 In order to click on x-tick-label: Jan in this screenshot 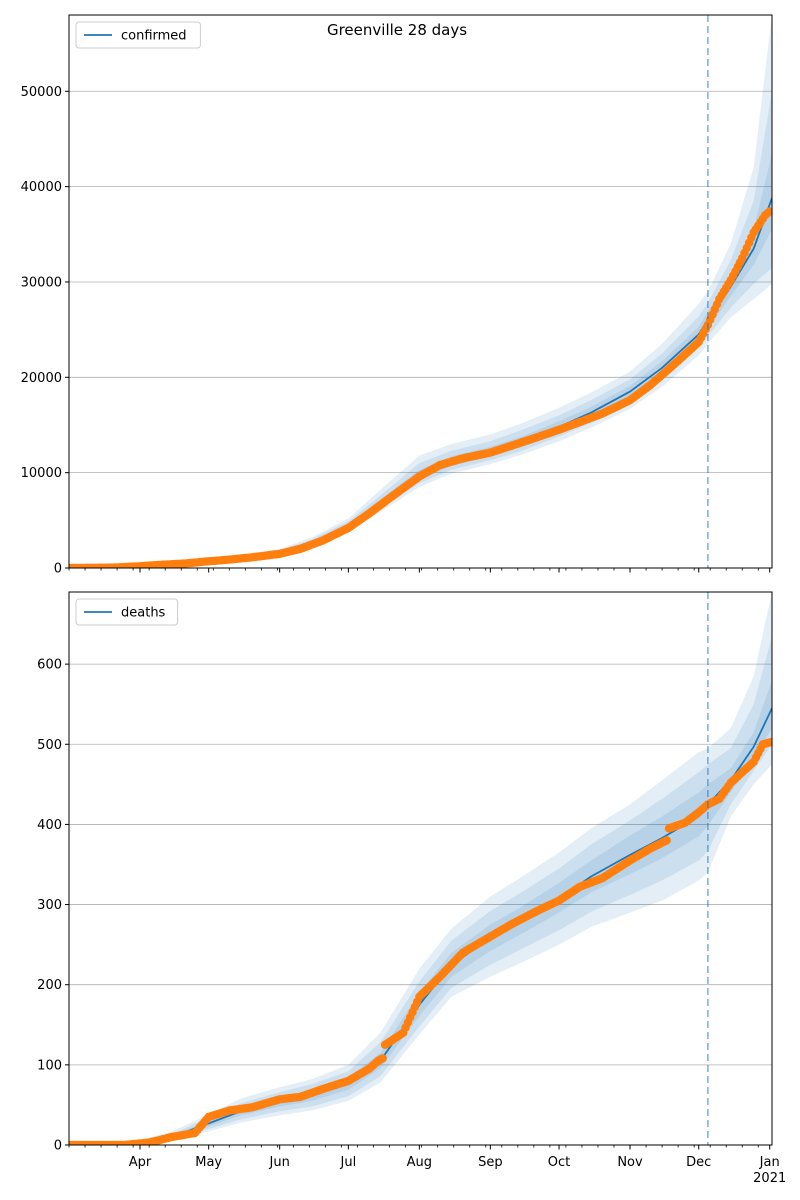, I will do `click(769, 1162)`.